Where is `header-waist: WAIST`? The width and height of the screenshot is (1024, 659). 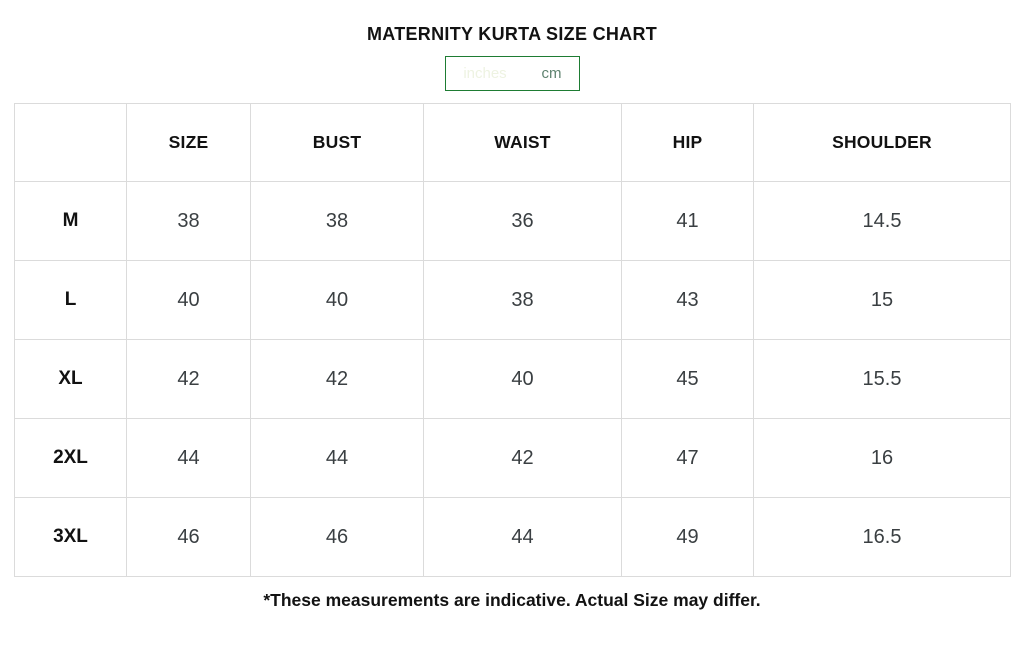 header-waist: WAIST is located at coordinates (522, 142).